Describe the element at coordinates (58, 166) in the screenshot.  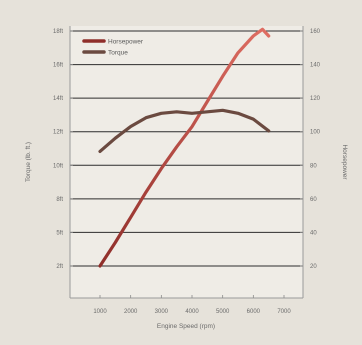
I see `left-tick-label: 10ft` at that location.